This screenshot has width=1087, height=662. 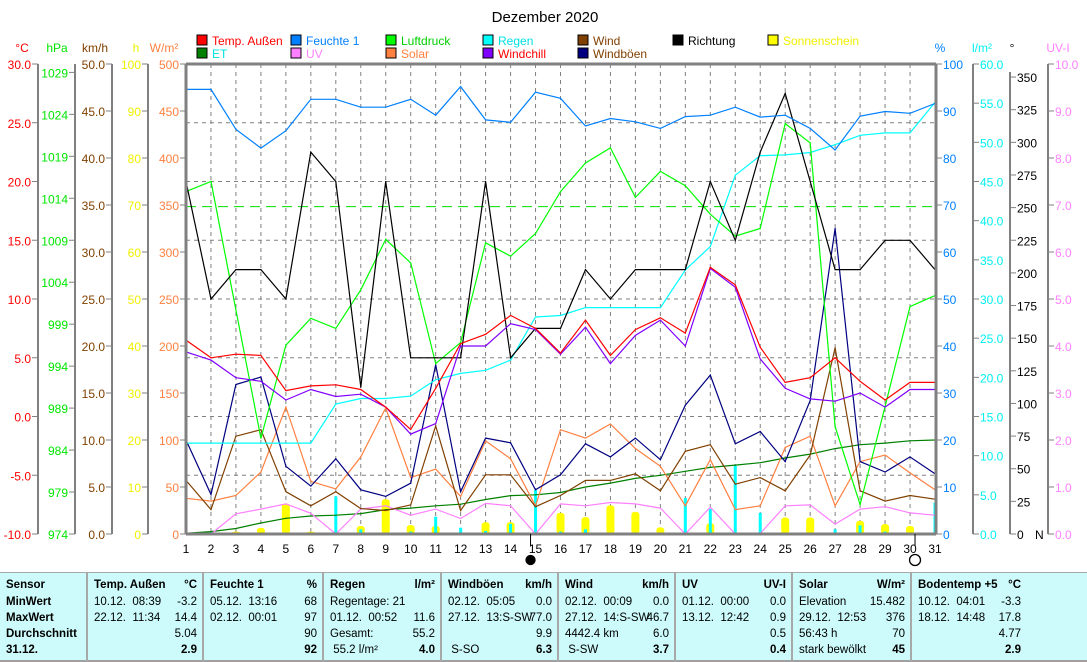 What do you see at coordinates (415, 54) in the screenshot?
I see `legend-label: Solar` at bounding box center [415, 54].